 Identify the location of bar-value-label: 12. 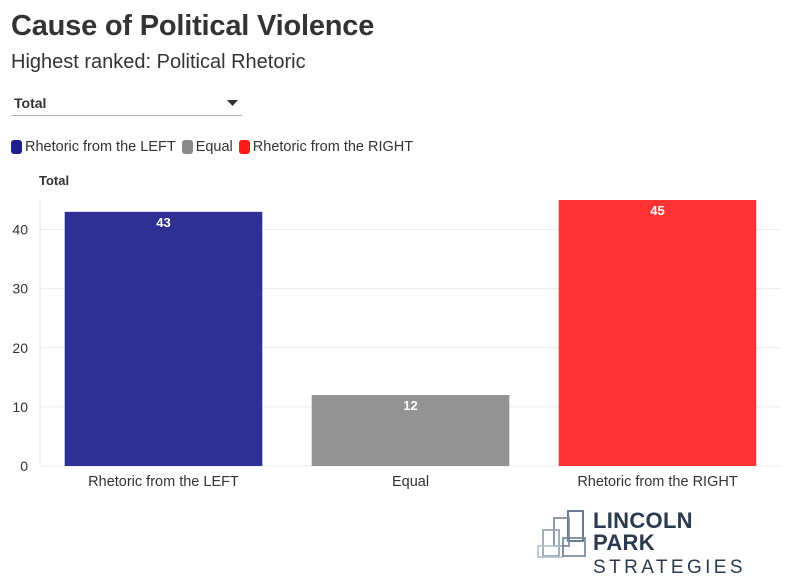
(410, 405).